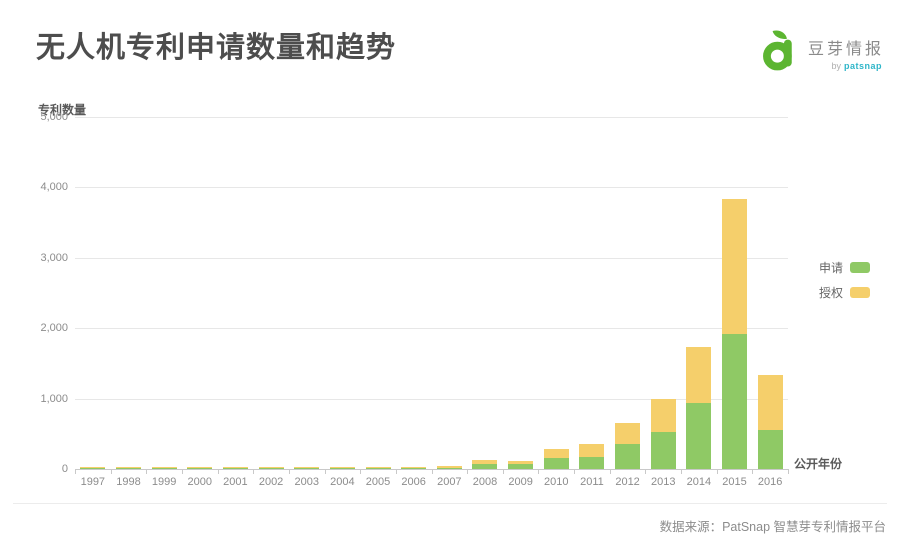 Image resolution: width=900 pixels, height=550 pixels. I want to click on x-tick-label: 2004, so click(342, 482).